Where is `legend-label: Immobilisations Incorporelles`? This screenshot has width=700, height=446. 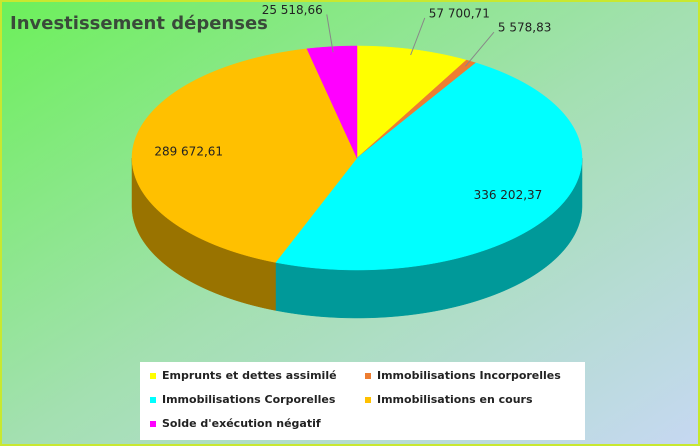
legend-label: Immobilisations Incorporelles is located at coordinates (469, 375).